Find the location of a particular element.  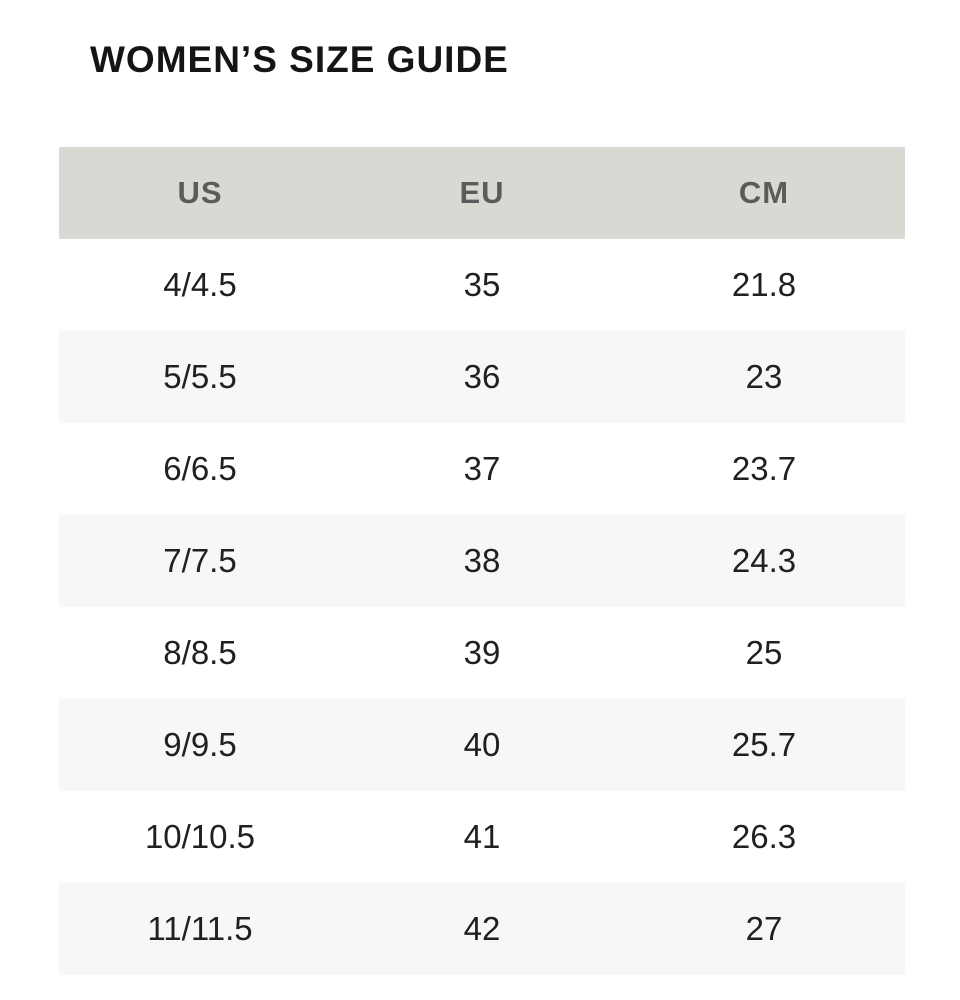

eu-size-cell: 36 is located at coordinates (482, 377).